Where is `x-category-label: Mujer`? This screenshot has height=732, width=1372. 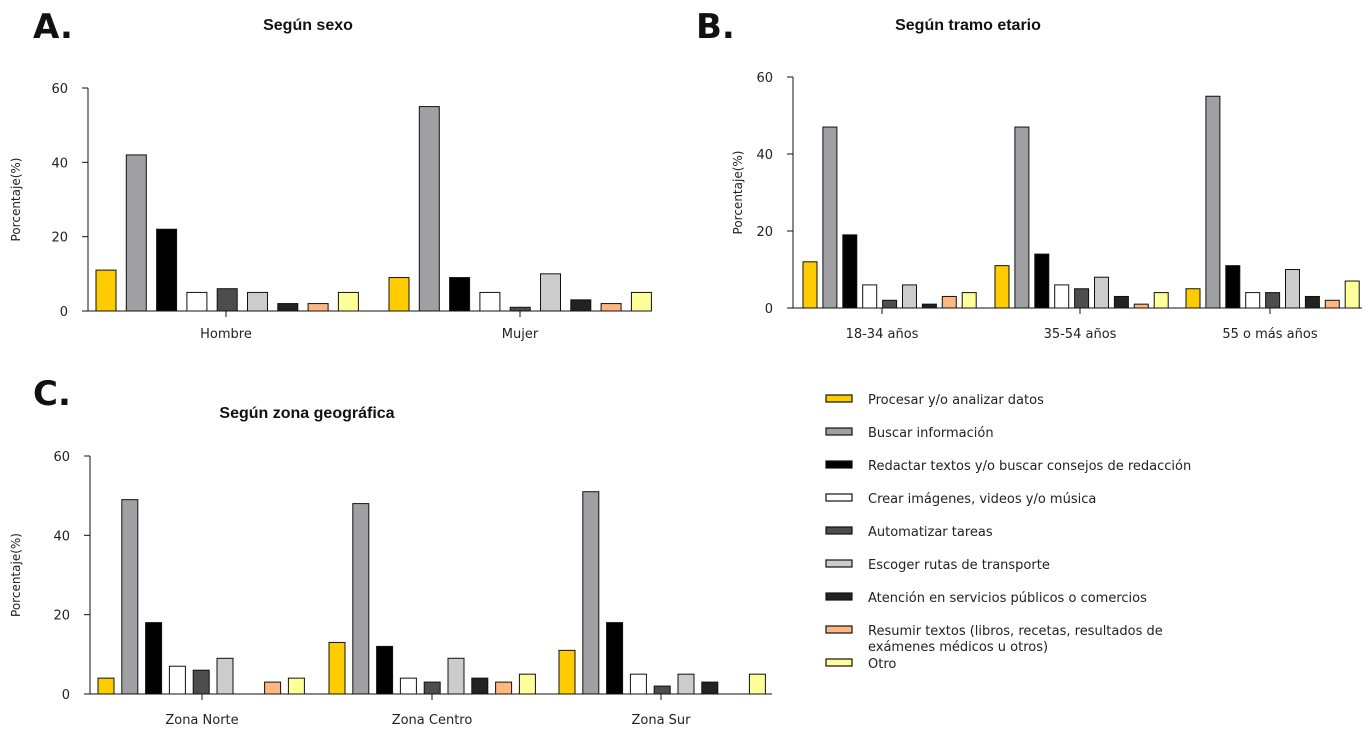
x-category-label: Mujer is located at coordinates (520, 334).